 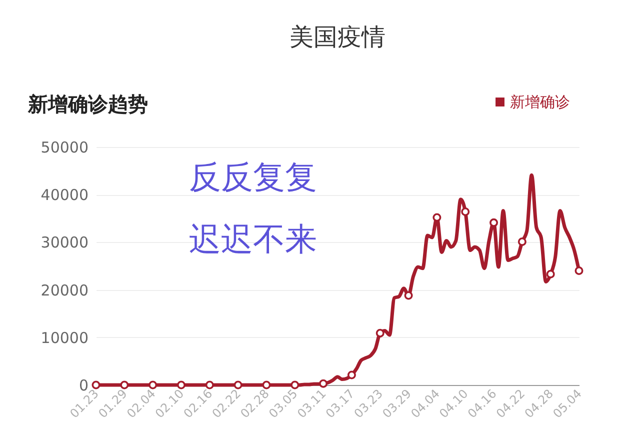 What do you see at coordinates (253, 239) in the screenshot?
I see `annotation: 迟迟不来` at bounding box center [253, 239].